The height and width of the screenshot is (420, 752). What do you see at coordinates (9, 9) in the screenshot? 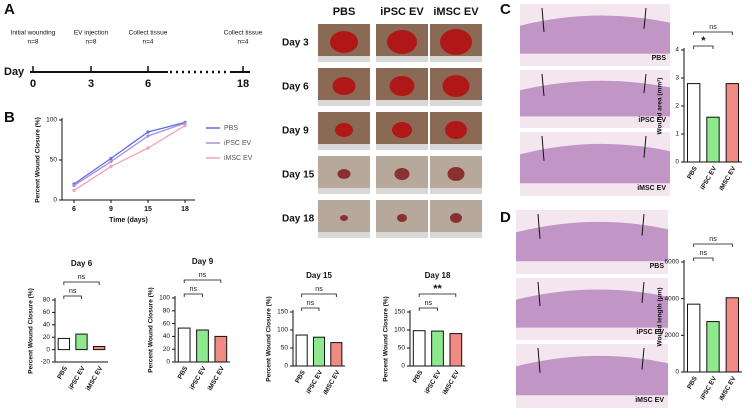
I see `panel-label: A` at bounding box center [9, 9].